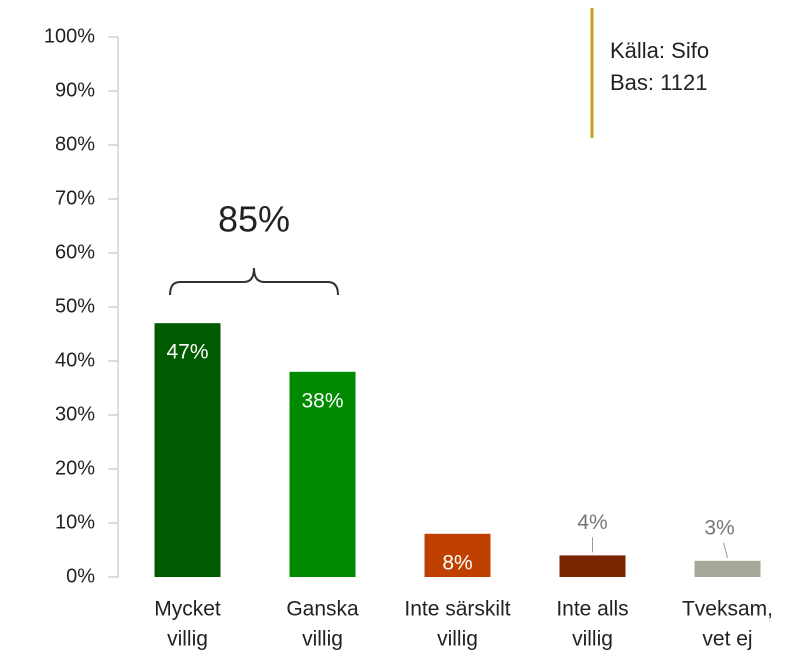 The width and height of the screenshot is (787, 654). Describe the element at coordinates (322, 609) in the screenshot. I see `x-tick-label: Ganska` at that location.